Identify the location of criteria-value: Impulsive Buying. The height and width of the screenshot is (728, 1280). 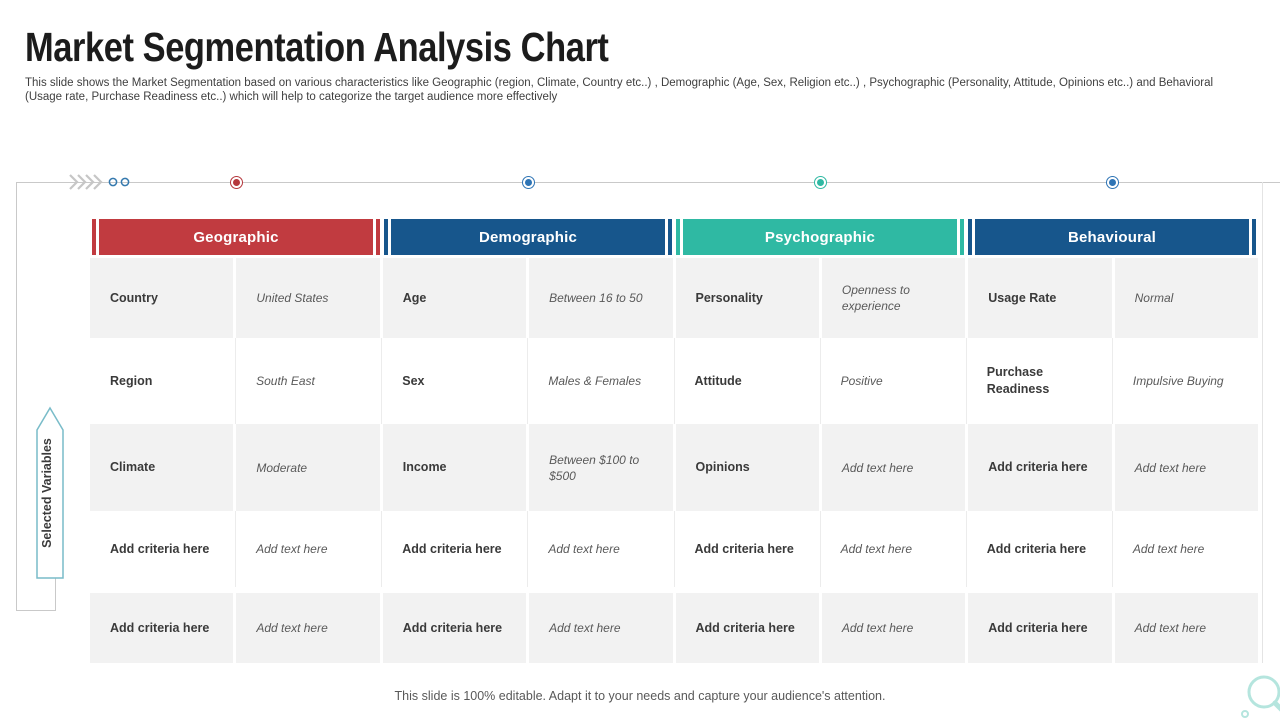
(1185, 381).